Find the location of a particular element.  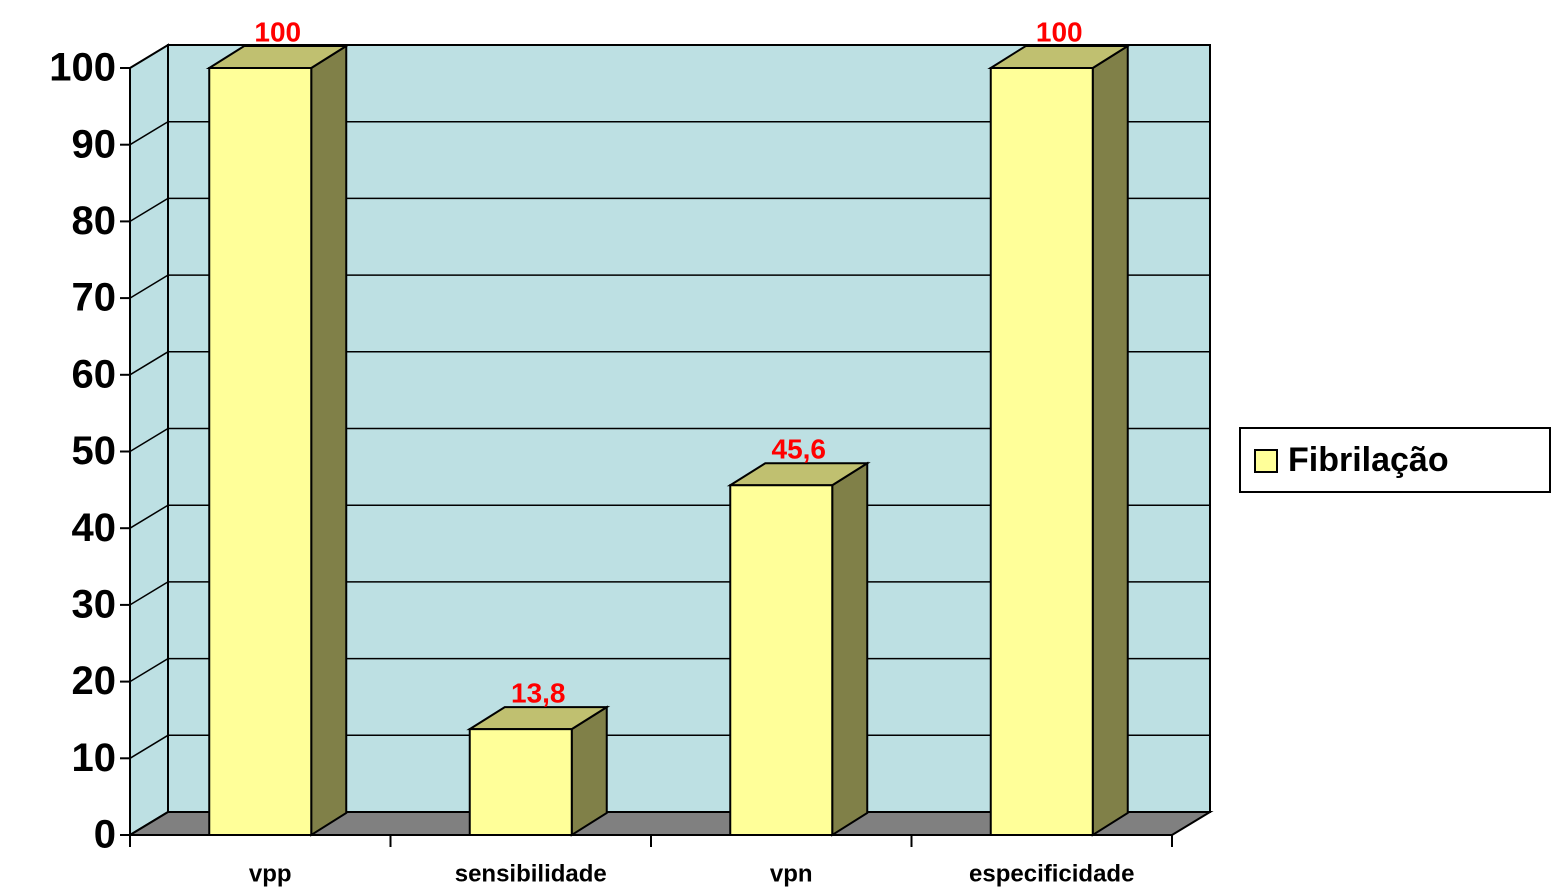

y-tick-label: 90 is located at coordinates (94, 144).